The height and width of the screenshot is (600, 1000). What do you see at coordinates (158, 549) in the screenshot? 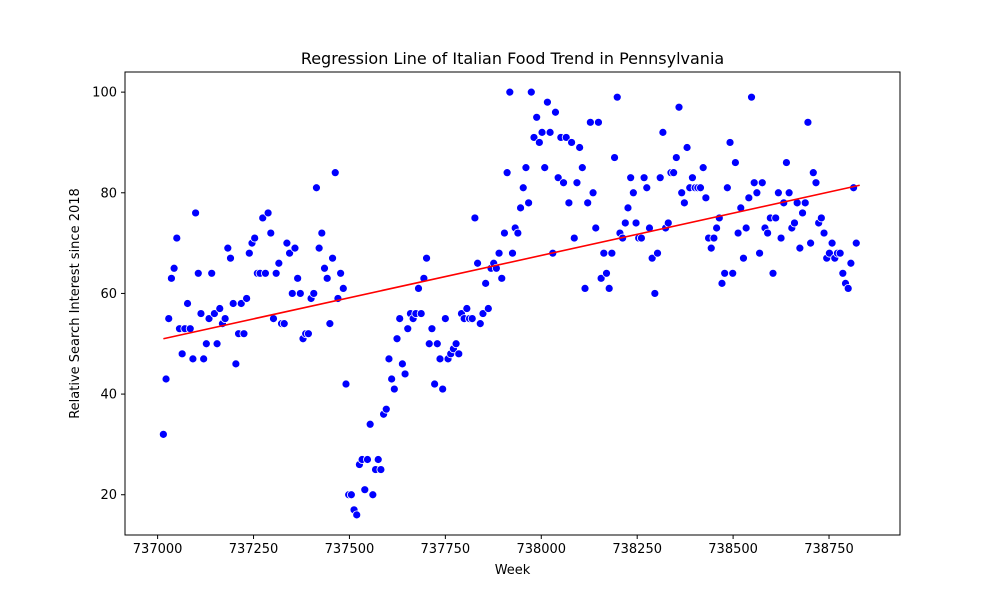
I see `x-tick-label: 737000` at bounding box center [158, 549].